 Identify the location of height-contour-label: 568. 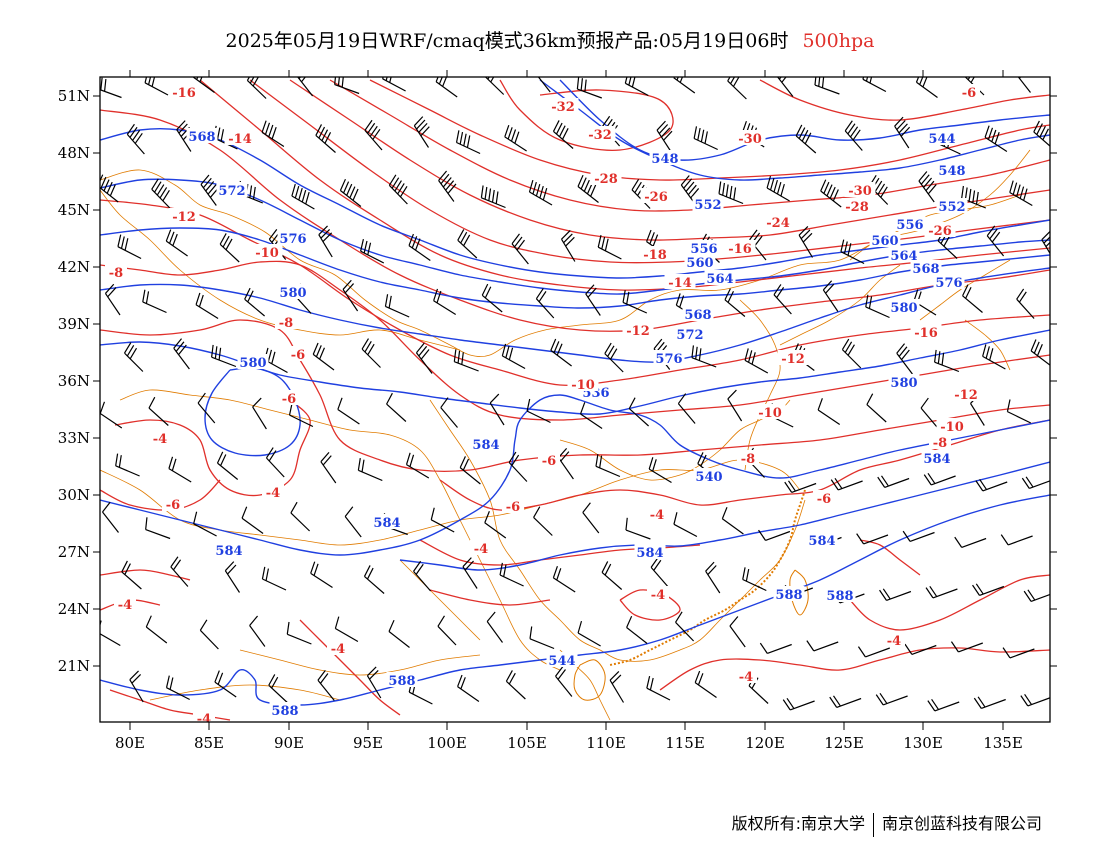
(201, 137).